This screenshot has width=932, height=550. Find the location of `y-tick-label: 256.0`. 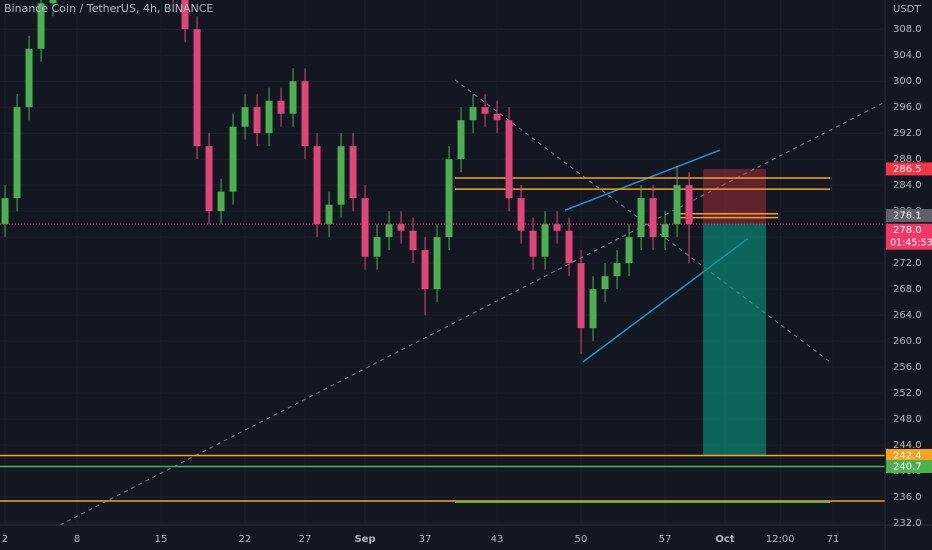

y-tick-label: 256.0 is located at coordinates (907, 367).